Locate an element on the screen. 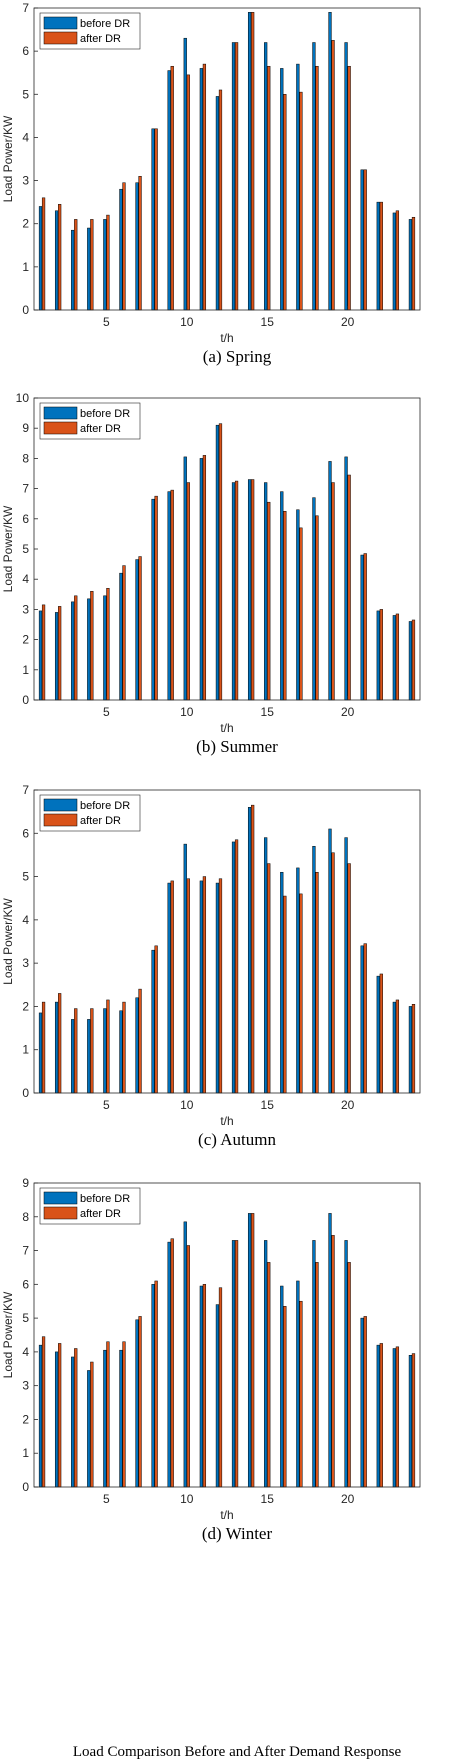 This screenshot has height=1761, width=474. y-tick-label: 4 is located at coordinates (25, 1352).